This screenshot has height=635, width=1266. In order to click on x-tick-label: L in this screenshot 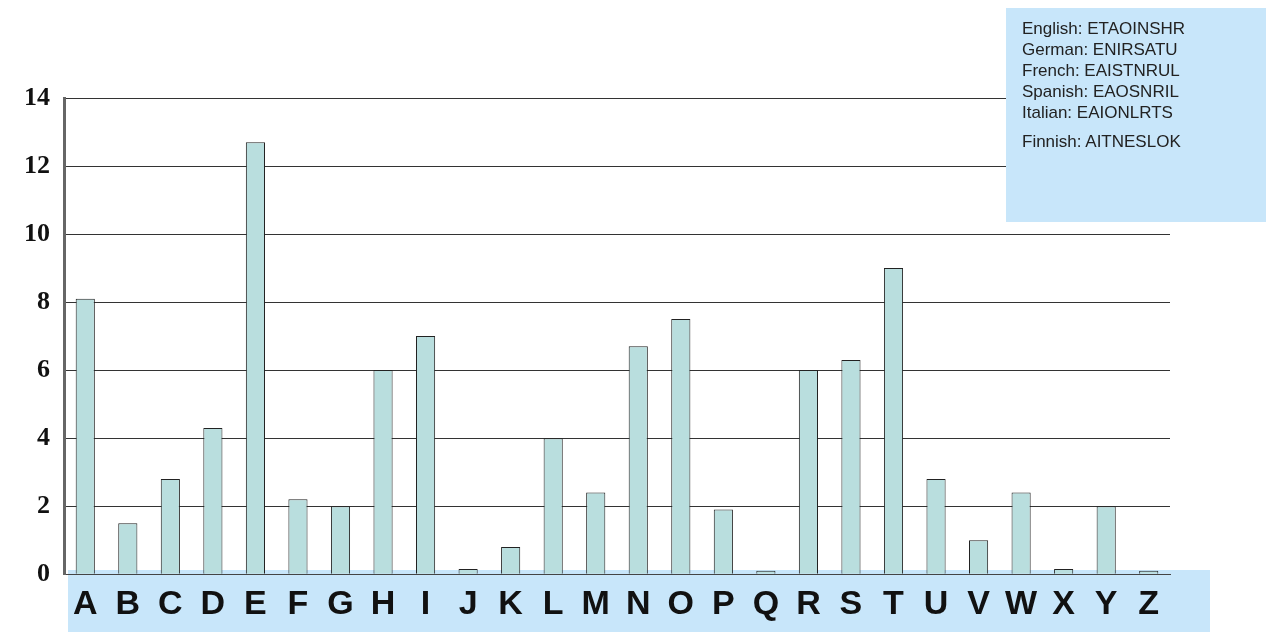, I will do `click(553, 601)`.